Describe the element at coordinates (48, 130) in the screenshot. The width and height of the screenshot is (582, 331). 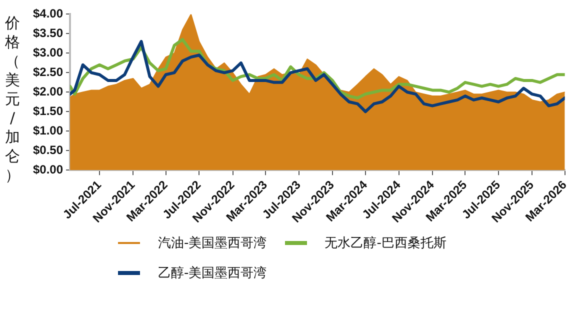
I see `y-tick-label: $1.00` at that location.